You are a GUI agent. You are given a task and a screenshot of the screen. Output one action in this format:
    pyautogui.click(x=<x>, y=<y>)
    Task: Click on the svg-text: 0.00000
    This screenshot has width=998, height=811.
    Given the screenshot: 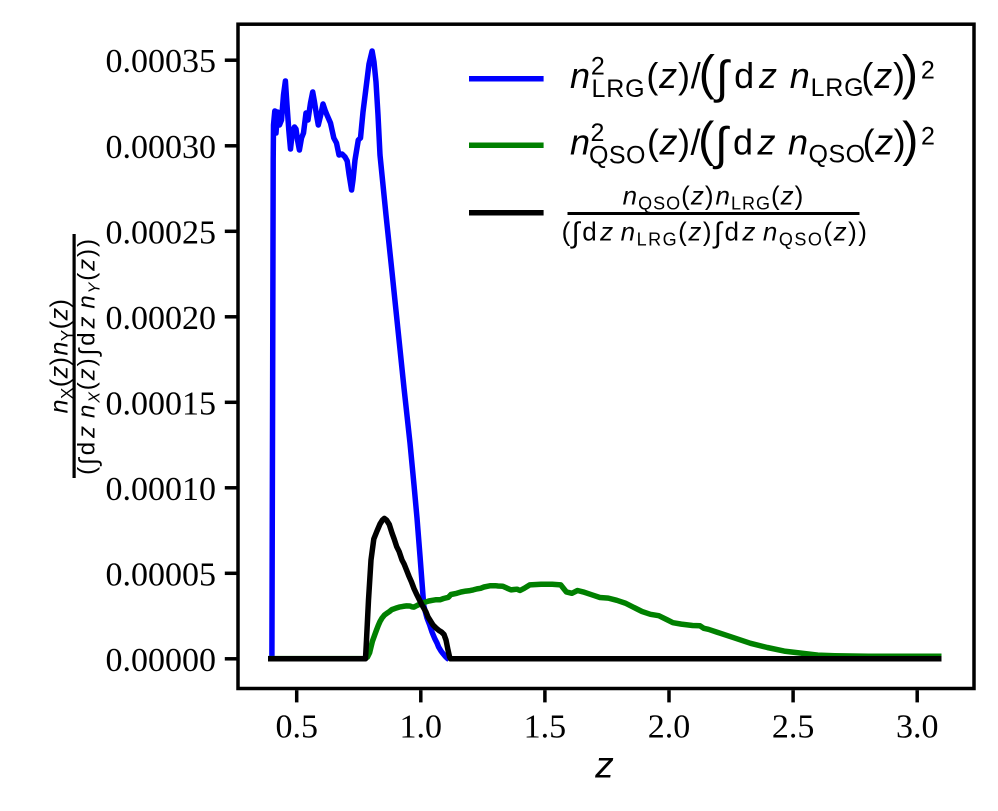 What is the action you would take?
    pyautogui.click(x=161, y=660)
    